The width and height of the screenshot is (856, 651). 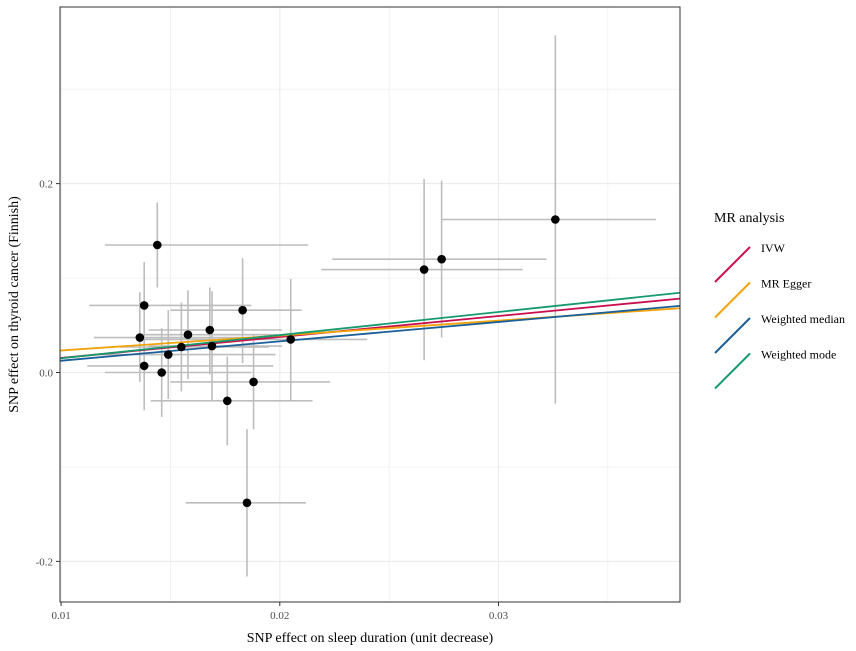 I want to click on x-axis-ticks: 0.01 0.02 0.03, so click(x=280, y=612).